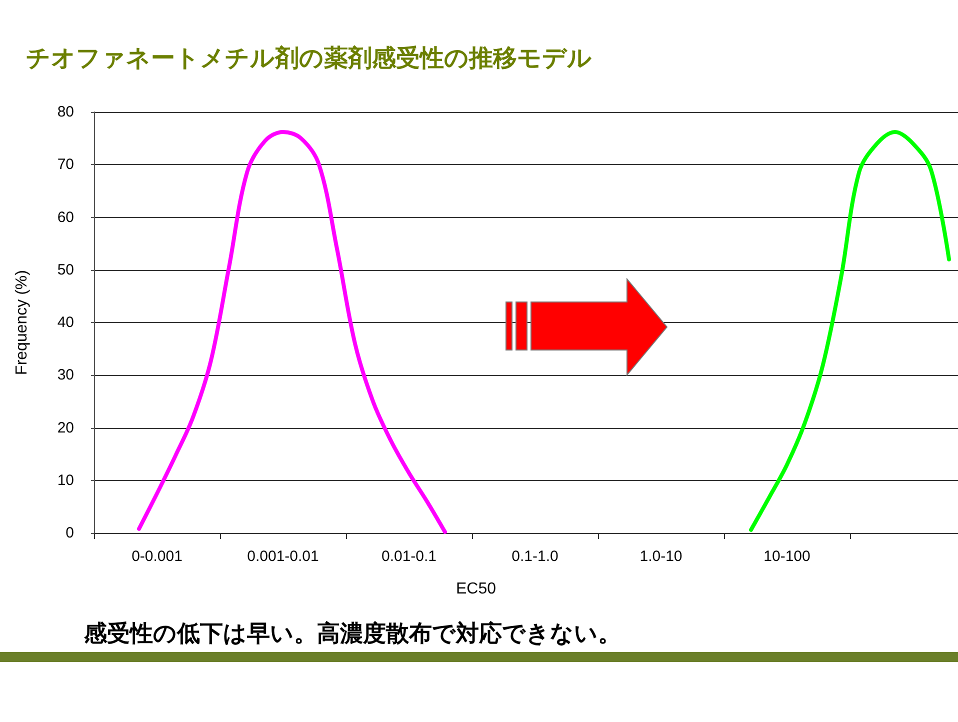 The height and width of the screenshot is (722, 958). What do you see at coordinates (65, 269) in the screenshot?
I see `y-tick-label: 50` at bounding box center [65, 269].